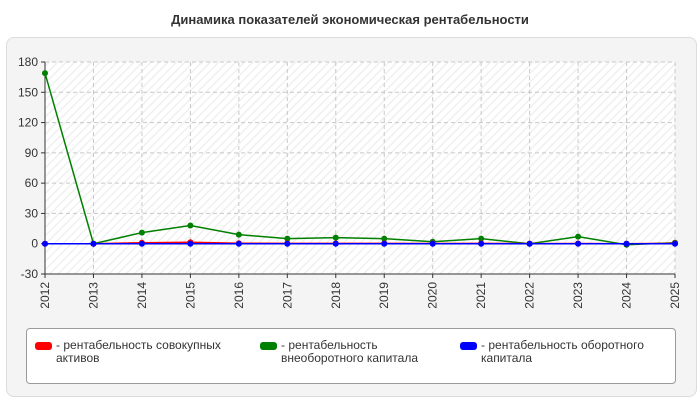 The height and width of the screenshot is (400, 700). I want to click on y-tick-label: 150, so click(28, 92).